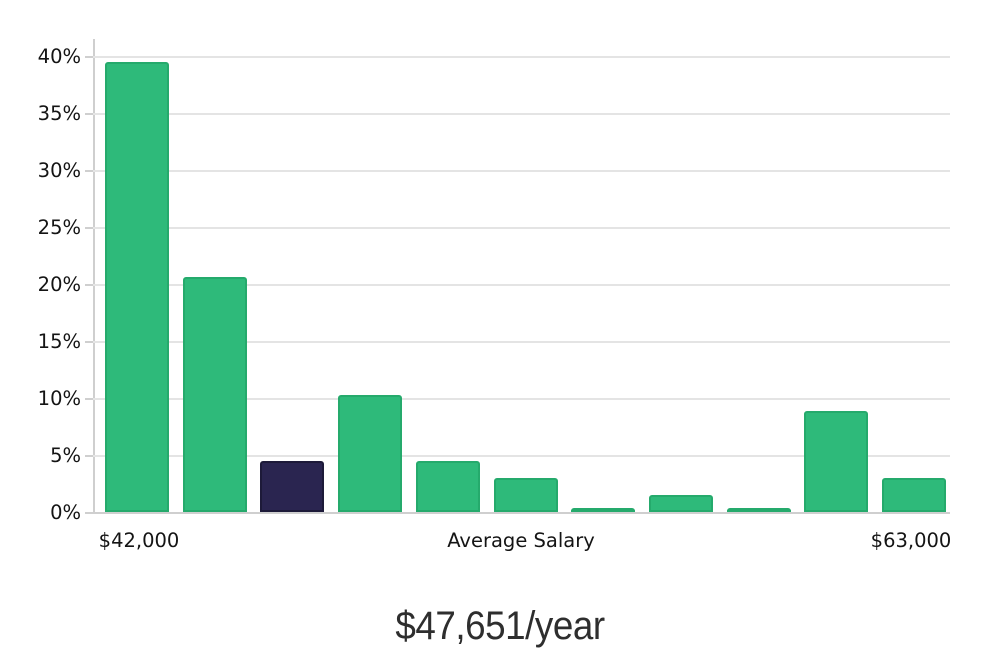 This screenshot has height=660, width=1000. I want to click on x-label-average-salary: Average Salary, so click(521, 540).